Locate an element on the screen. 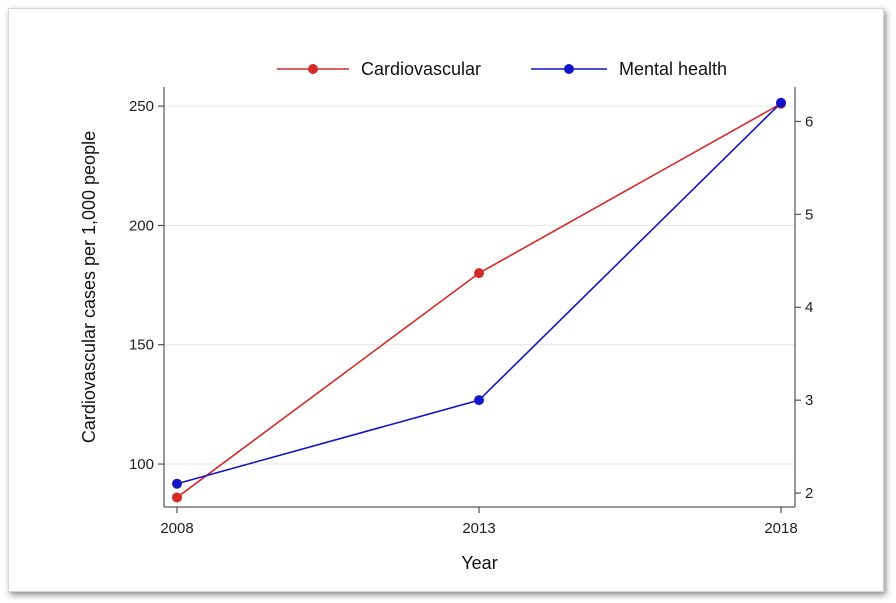  right-tick-label: 3 is located at coordinates (809, 400).